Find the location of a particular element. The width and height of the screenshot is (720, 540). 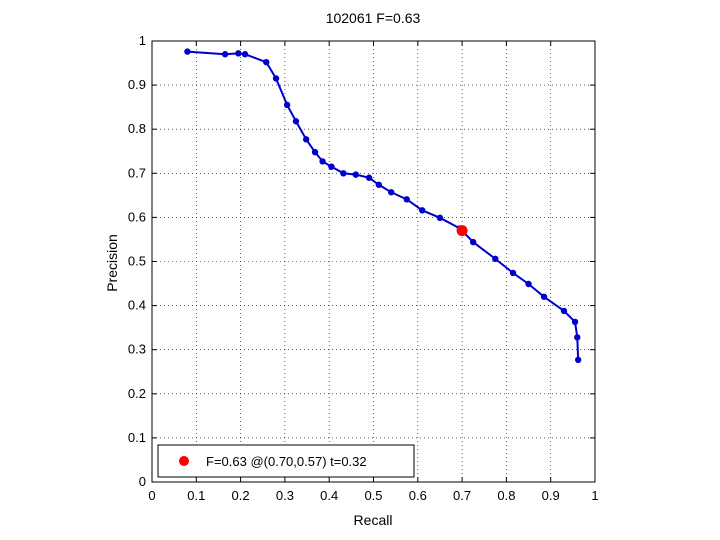

x-tick-label: 0.1 is located at coordinates (196, 495).